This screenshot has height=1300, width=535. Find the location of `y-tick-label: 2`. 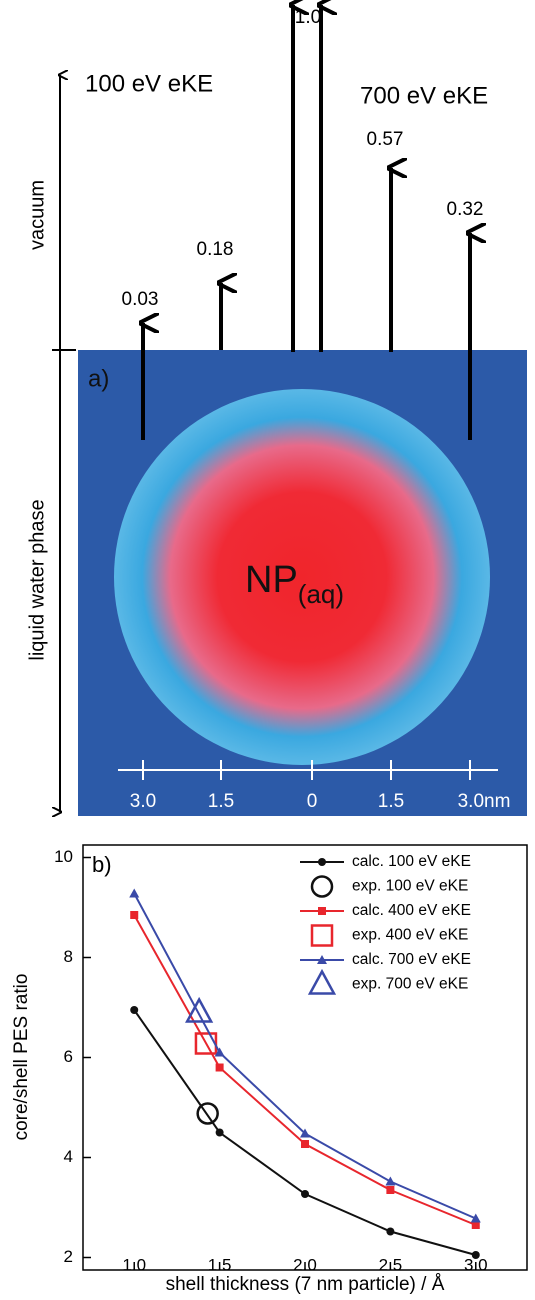

y-tick-label: 2 is located at coordinates (68, 1256).